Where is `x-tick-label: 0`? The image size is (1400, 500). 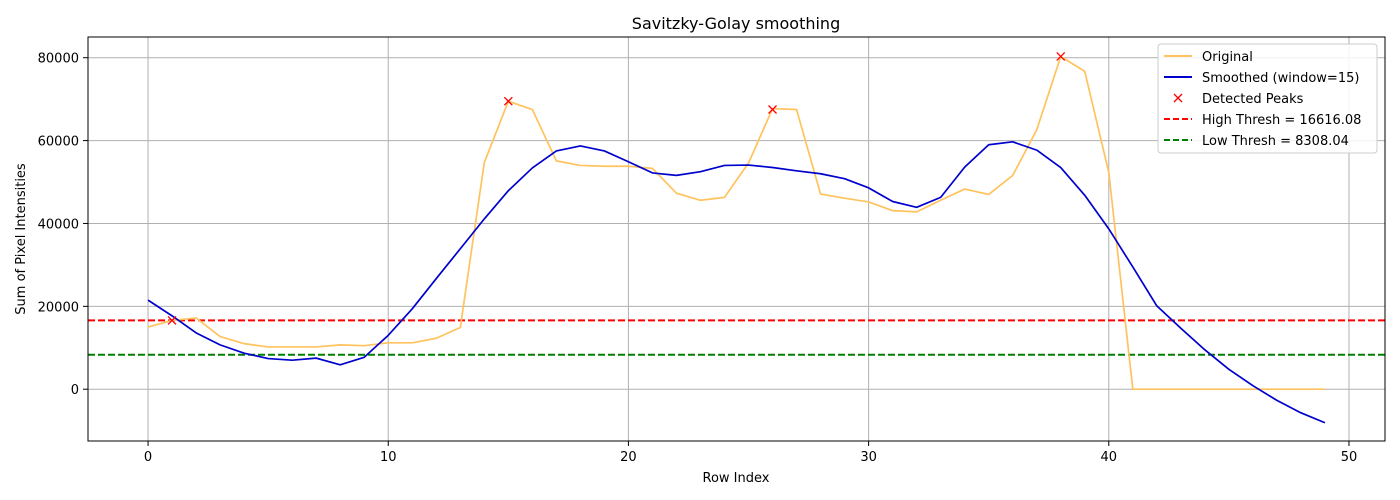
x-tick-label: 0 is located at coordinates (148, 457).